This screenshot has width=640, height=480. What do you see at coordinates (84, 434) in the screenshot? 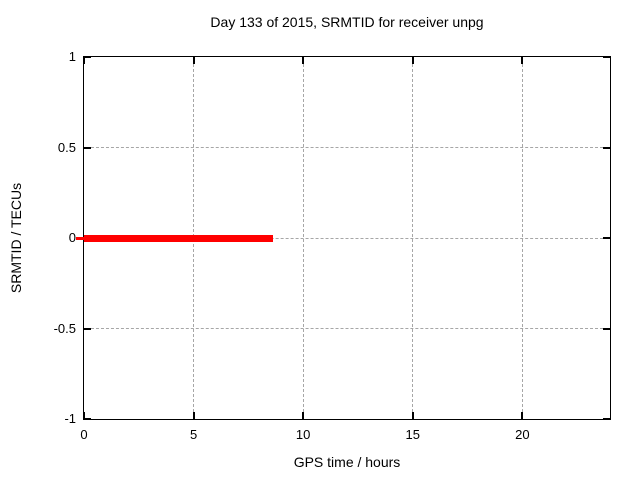
I see `x-tick-label: 0` at bounding box center [84, 434].